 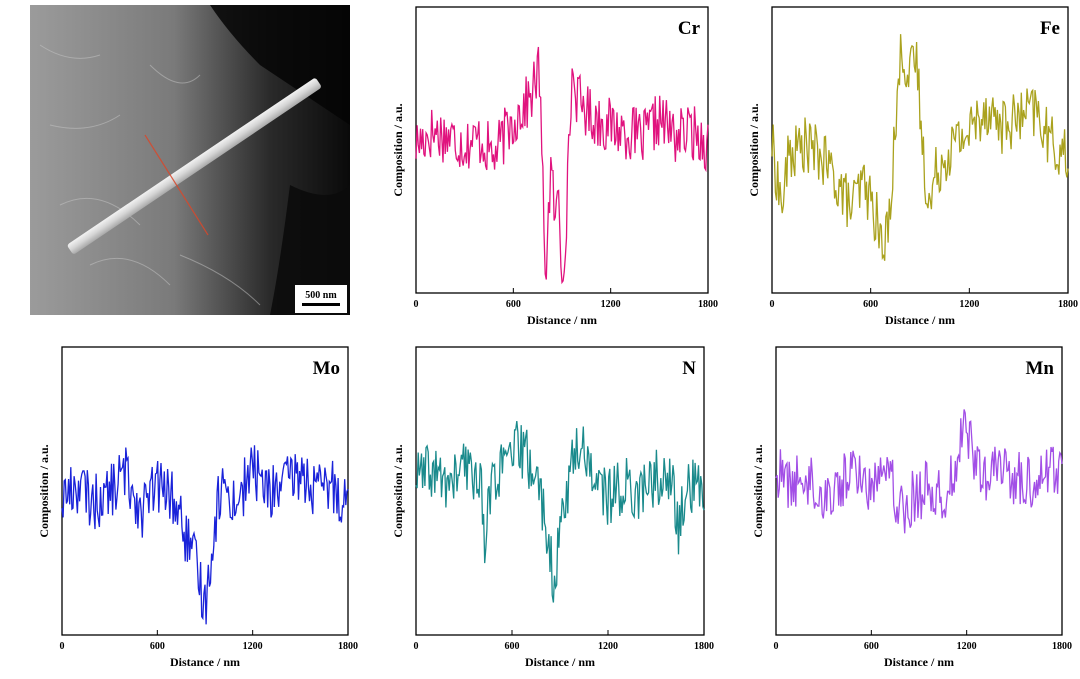 What do you see at coordinates (870, 304) in the screenshot?
I see `x-tick-label-fe-1: 600` at bounding box center [870, 304].